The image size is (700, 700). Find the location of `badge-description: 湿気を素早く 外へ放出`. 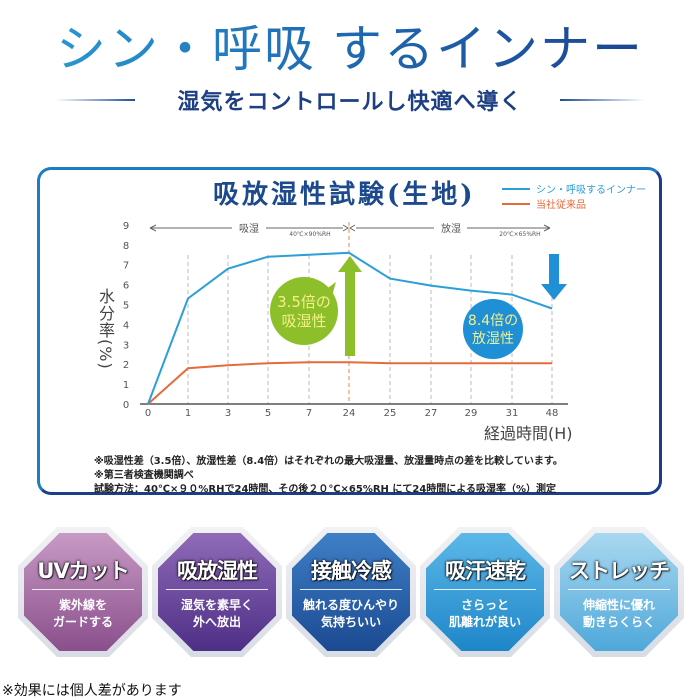

badge-description: 湿気を素早く 外へ放出 is located at coordinates (216, 613).